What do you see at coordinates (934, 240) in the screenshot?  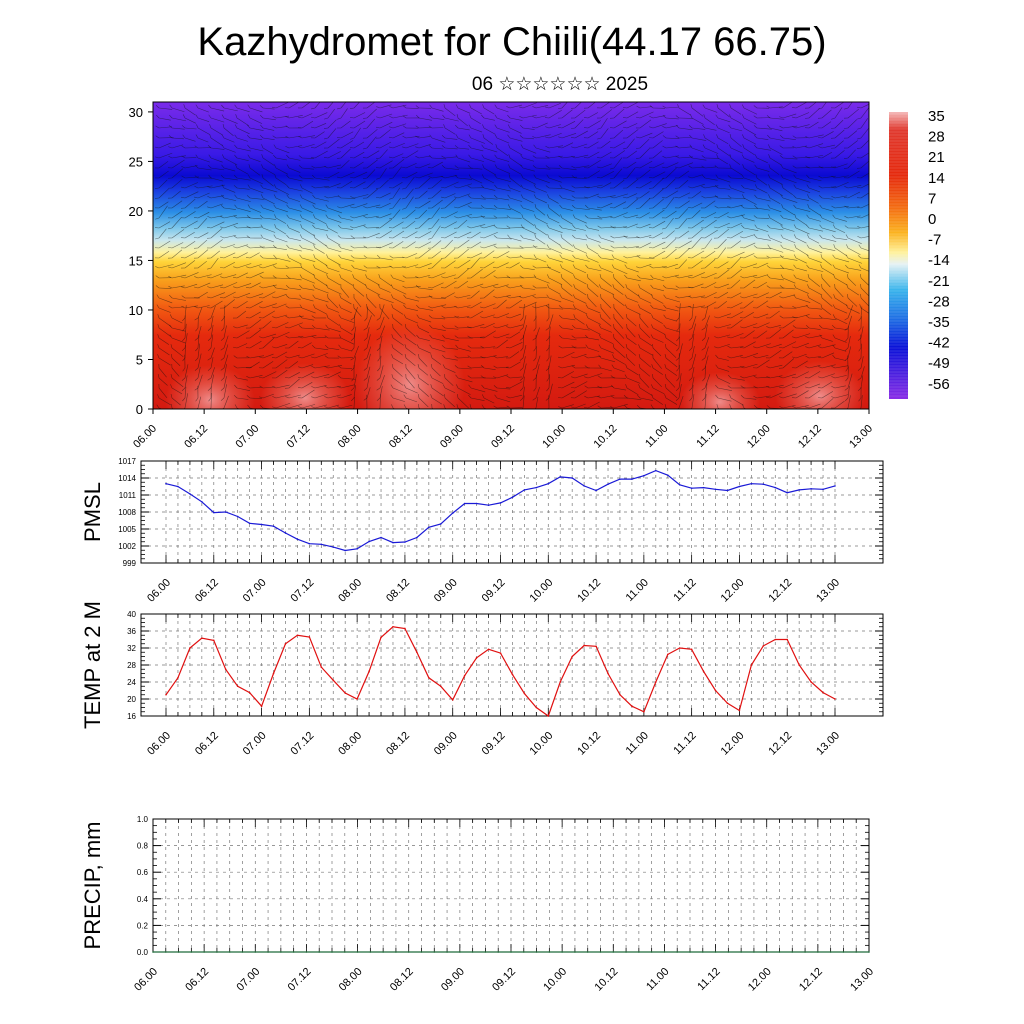 I see `colorbar-label: -7` at bounding box center [934, 240].